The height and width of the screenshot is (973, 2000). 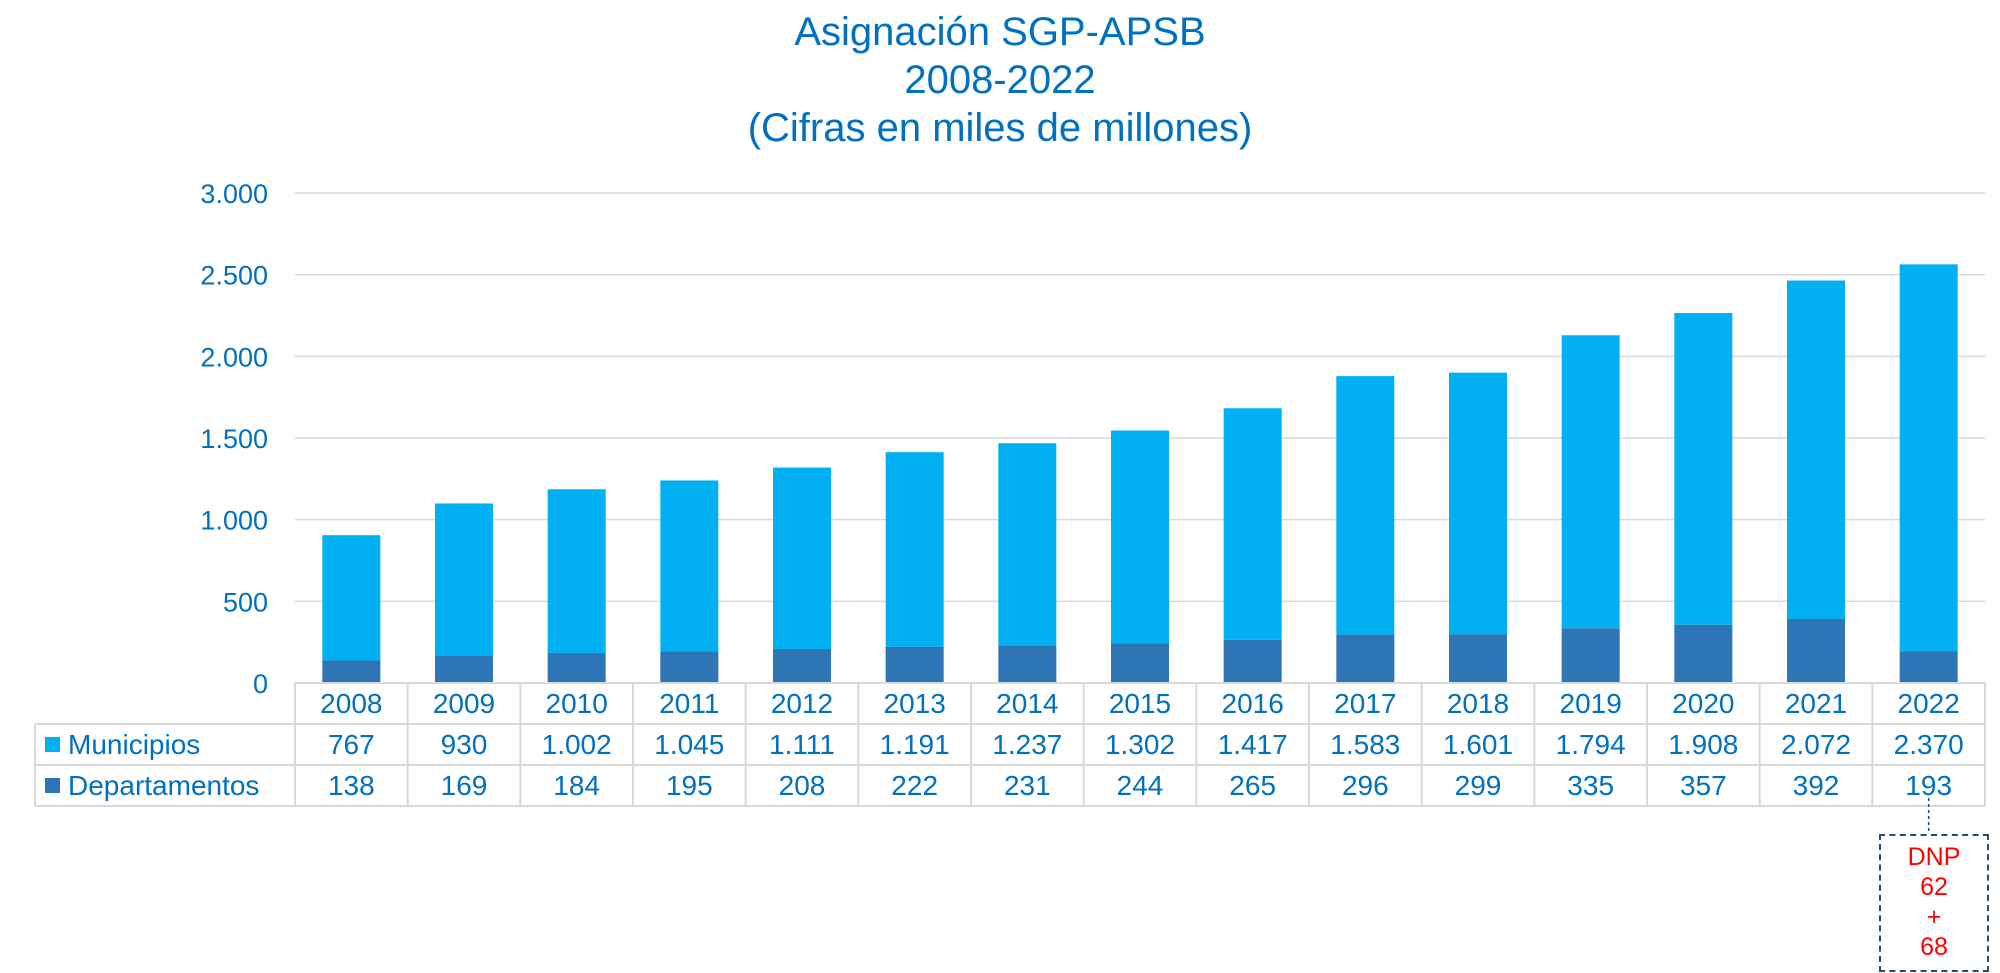 I want to click on data-label: 1.111, so click(x=802, y=744).